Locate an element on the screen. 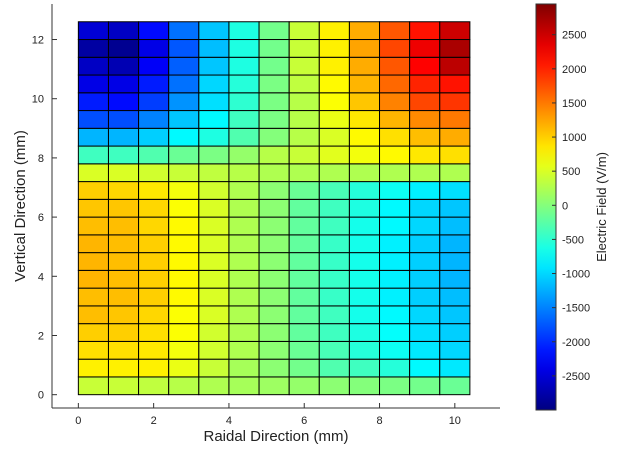 Image resolution: width=618 pixels, height=449 pixels. x-tick-label: 10 is located at coordinates (455, 421).